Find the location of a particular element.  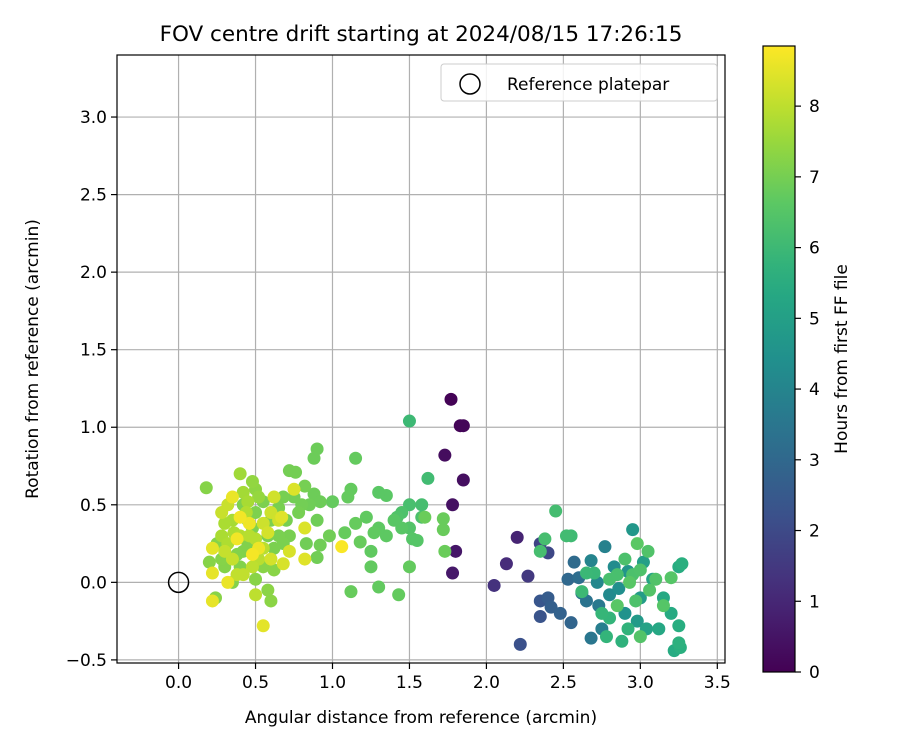

colorbar-tick-label: 0 is located at coordinates (814, 673).